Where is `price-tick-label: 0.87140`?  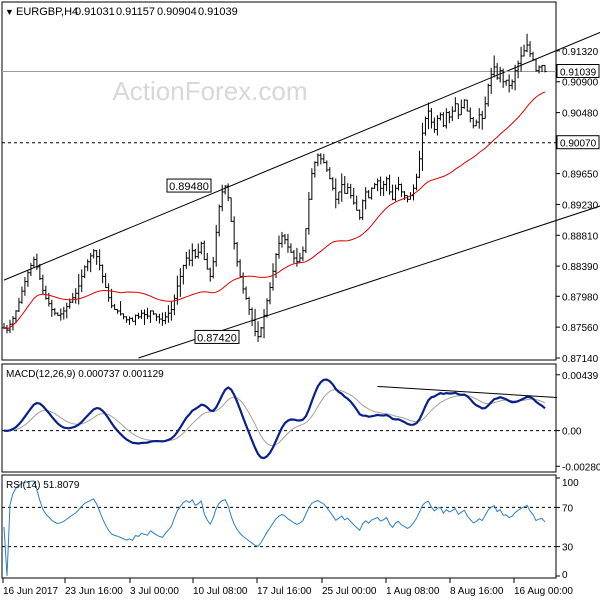 price-tick-label: 0.87140 is located at coordinates (580, 359).